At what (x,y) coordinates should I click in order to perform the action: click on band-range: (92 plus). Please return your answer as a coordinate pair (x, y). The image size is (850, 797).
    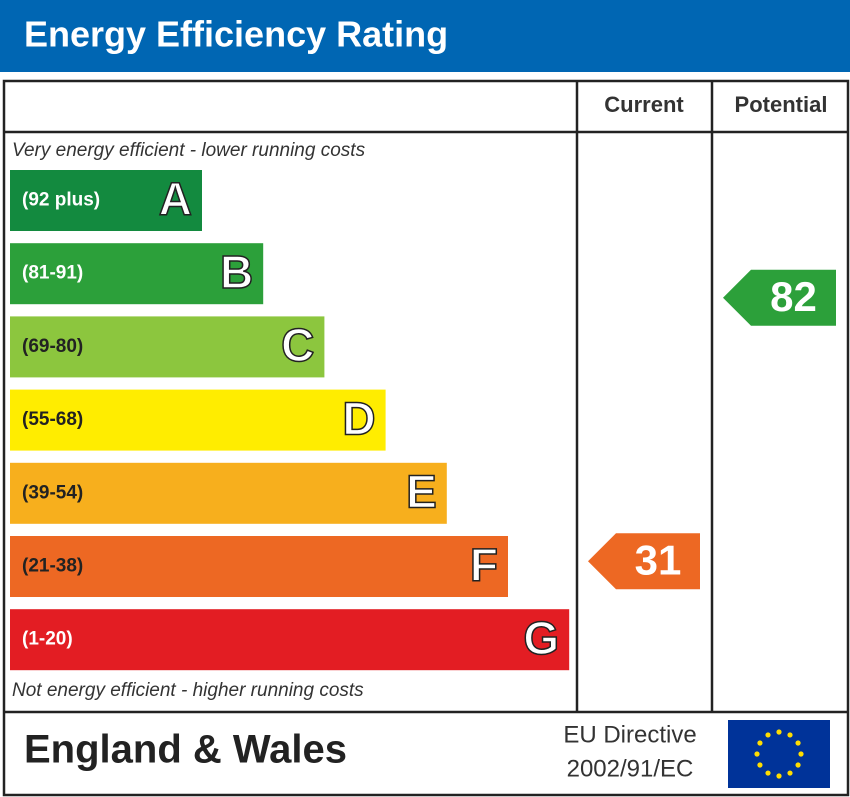
    Looking at the image, I should click on (61, 200).